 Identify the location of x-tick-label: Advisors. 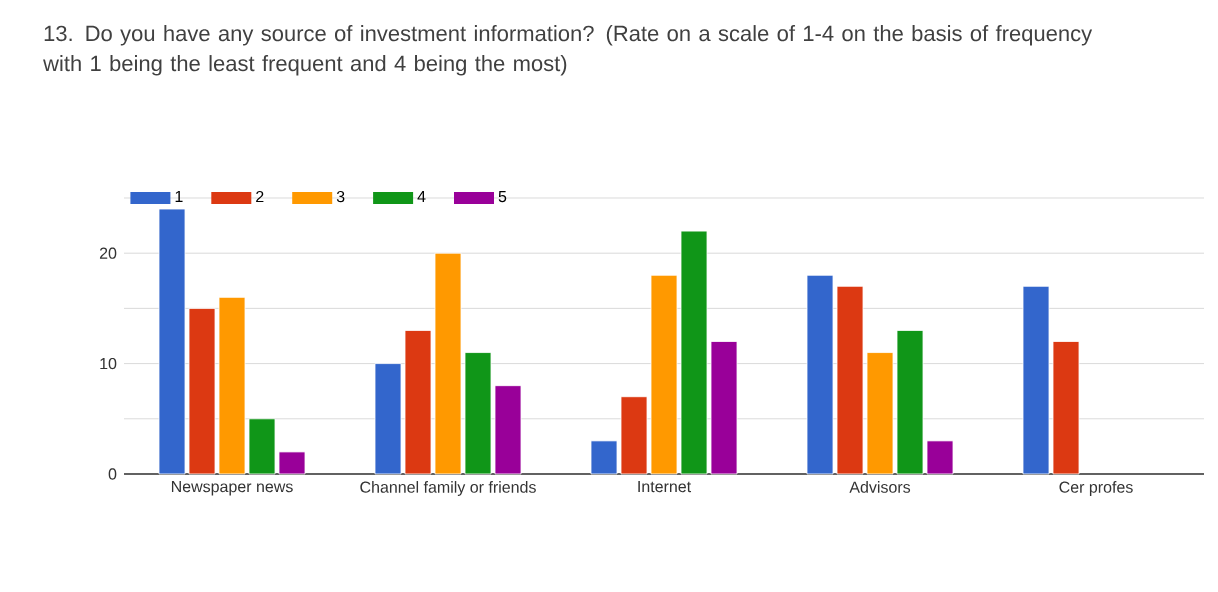
(880, 487).